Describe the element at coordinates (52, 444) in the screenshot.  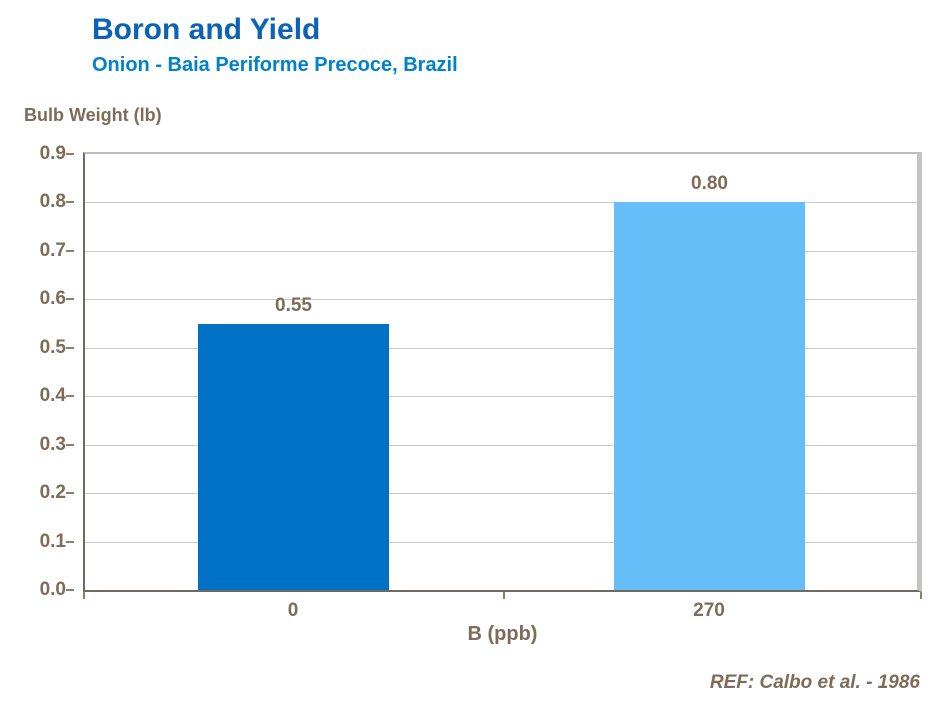
I see `y-tick-label: 0.3` at that location.